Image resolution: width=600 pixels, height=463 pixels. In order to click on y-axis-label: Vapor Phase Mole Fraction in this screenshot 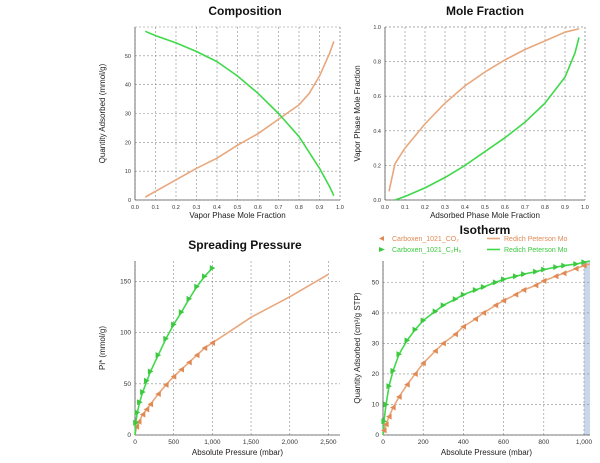, I will do `click(357, 113)`.